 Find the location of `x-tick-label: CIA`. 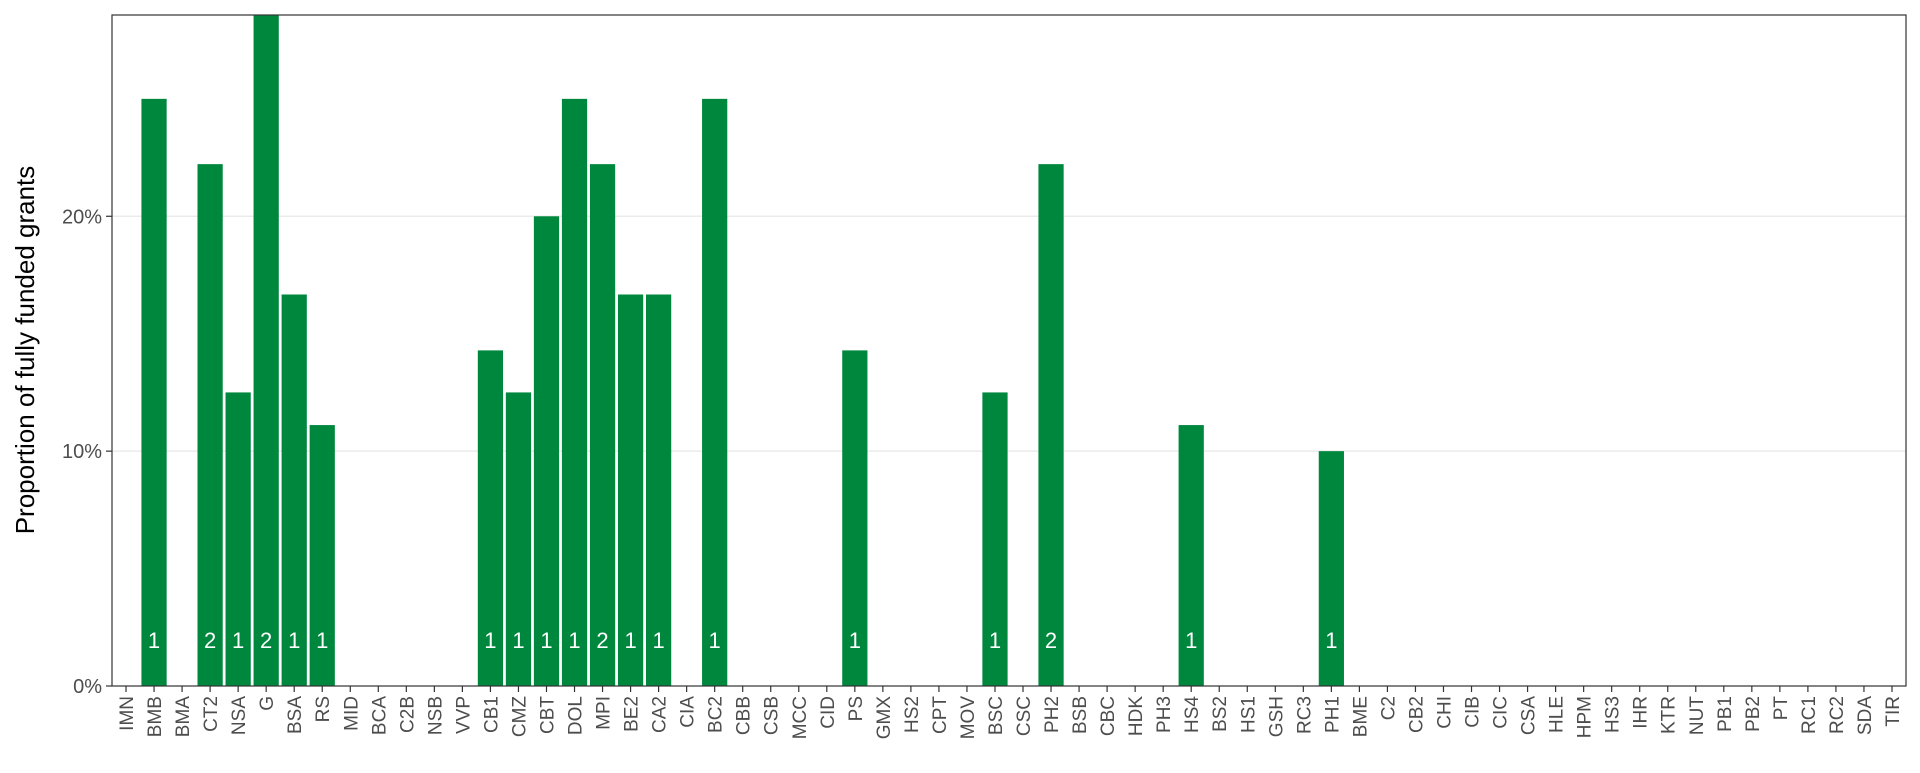

x-tick-label: CIA is located at coordinates (688, 712).